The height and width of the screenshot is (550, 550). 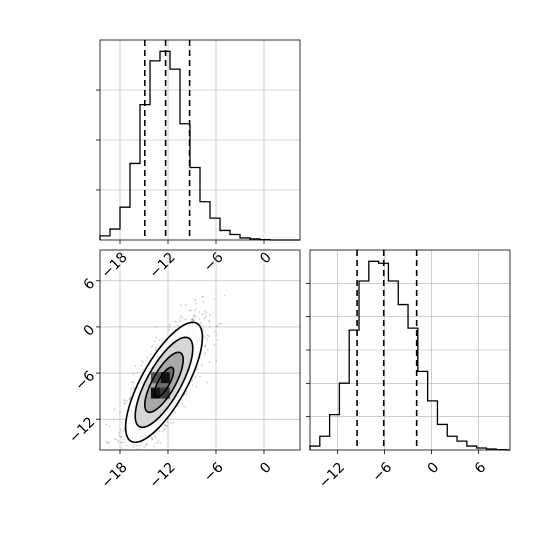 I want to click on hist-x1-xtick-label: −12, so click(x=163, y=265).